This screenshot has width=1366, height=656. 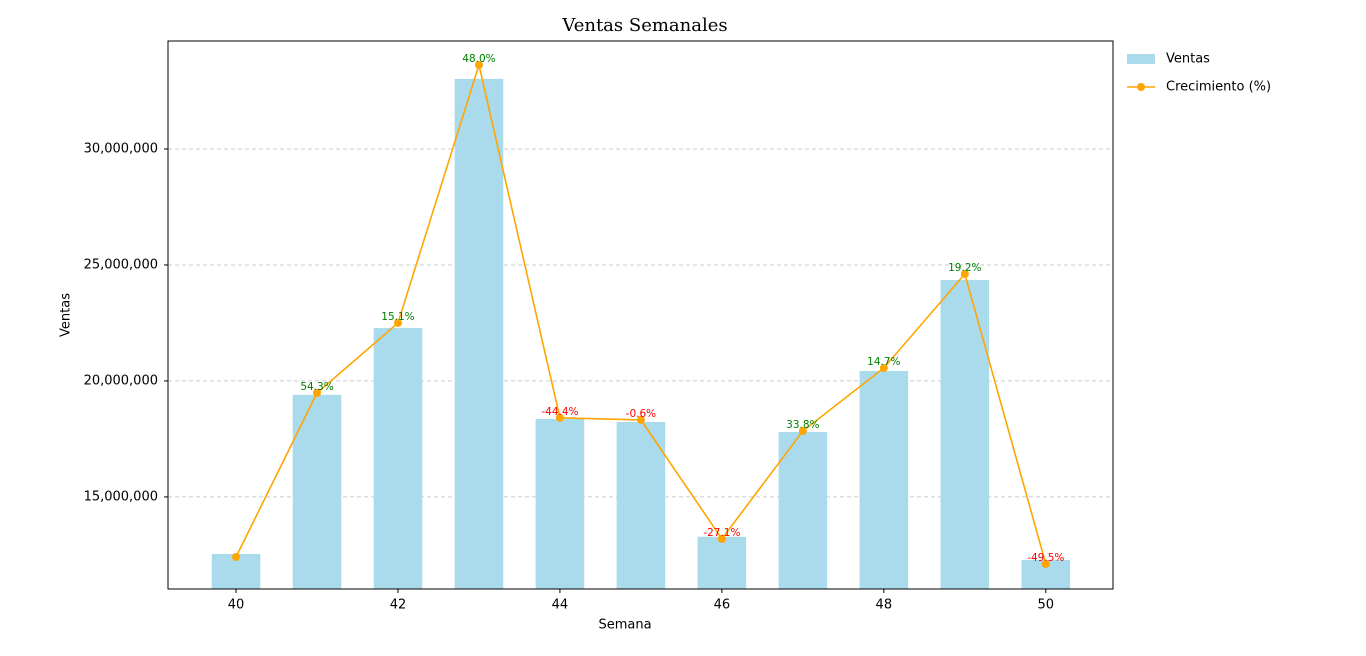 I want to click on growth-label: -27.1%, so click(x=721, y=533).